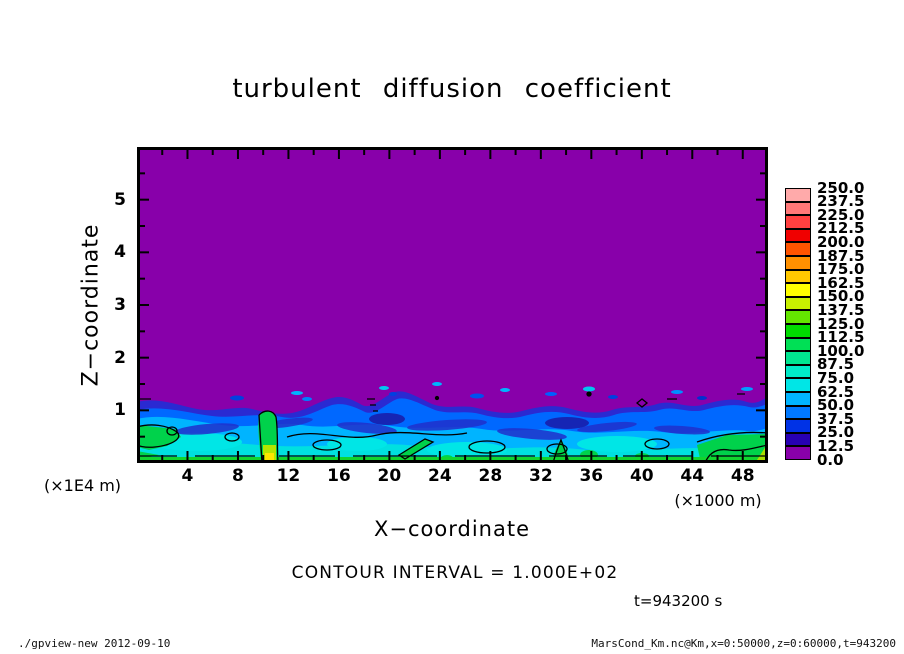 This screenshot has height=654, width=904. Describe the element at coordinates (591, 476) in the screenshot. I see `x-tick-label: 36` at that location.